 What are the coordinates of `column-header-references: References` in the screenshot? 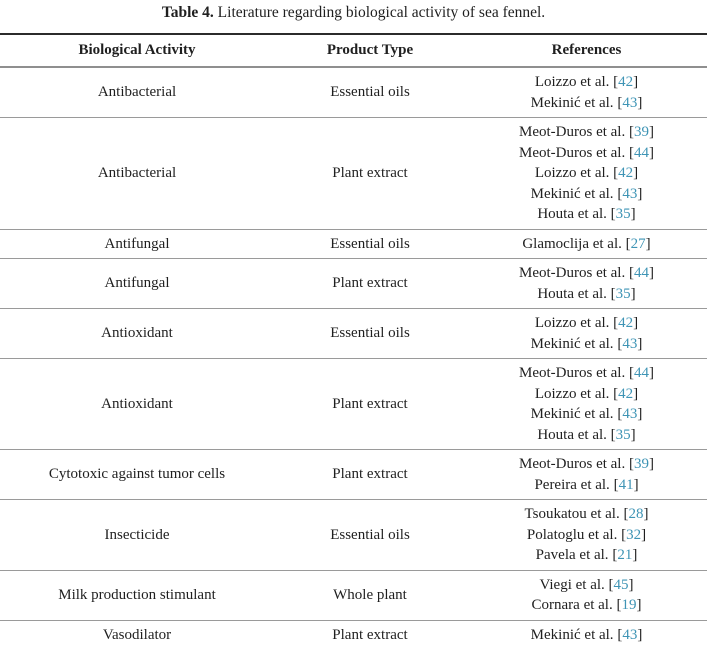 It's located at (586, 50).